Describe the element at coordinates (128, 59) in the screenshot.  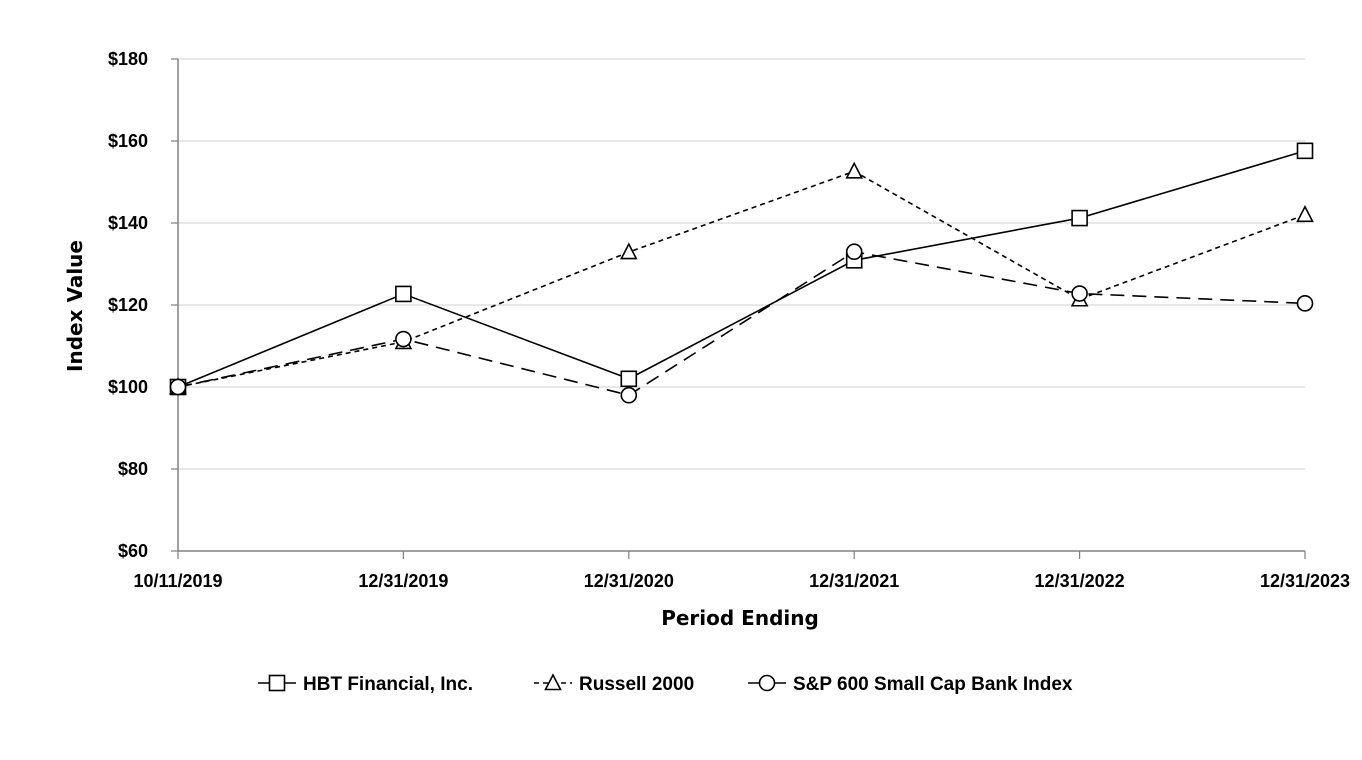
I see `y-tick-label: $180` at that location.